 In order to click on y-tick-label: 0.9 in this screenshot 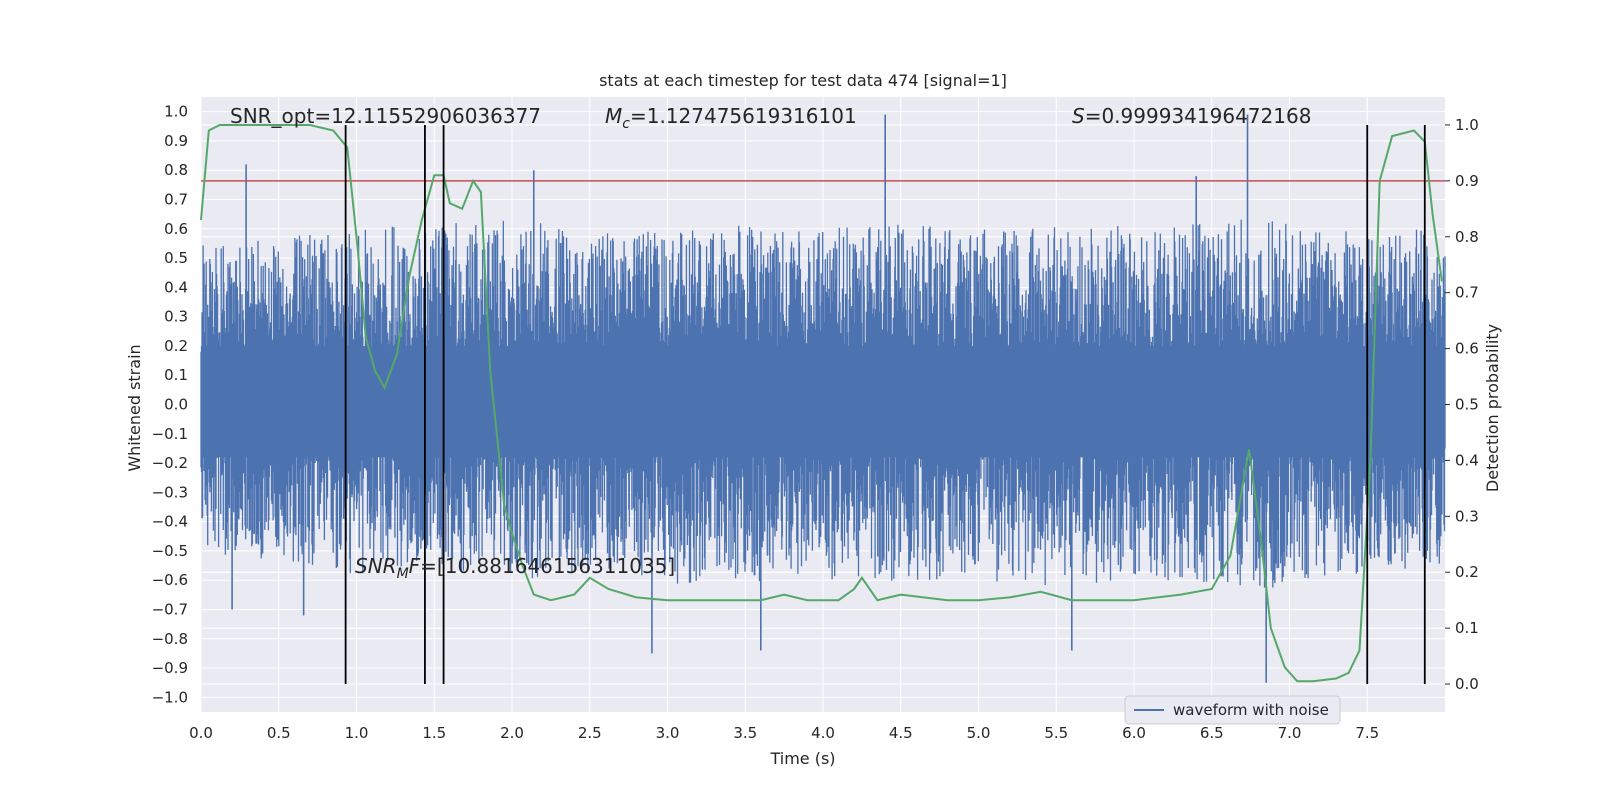, I will do `click(176, 141)`.